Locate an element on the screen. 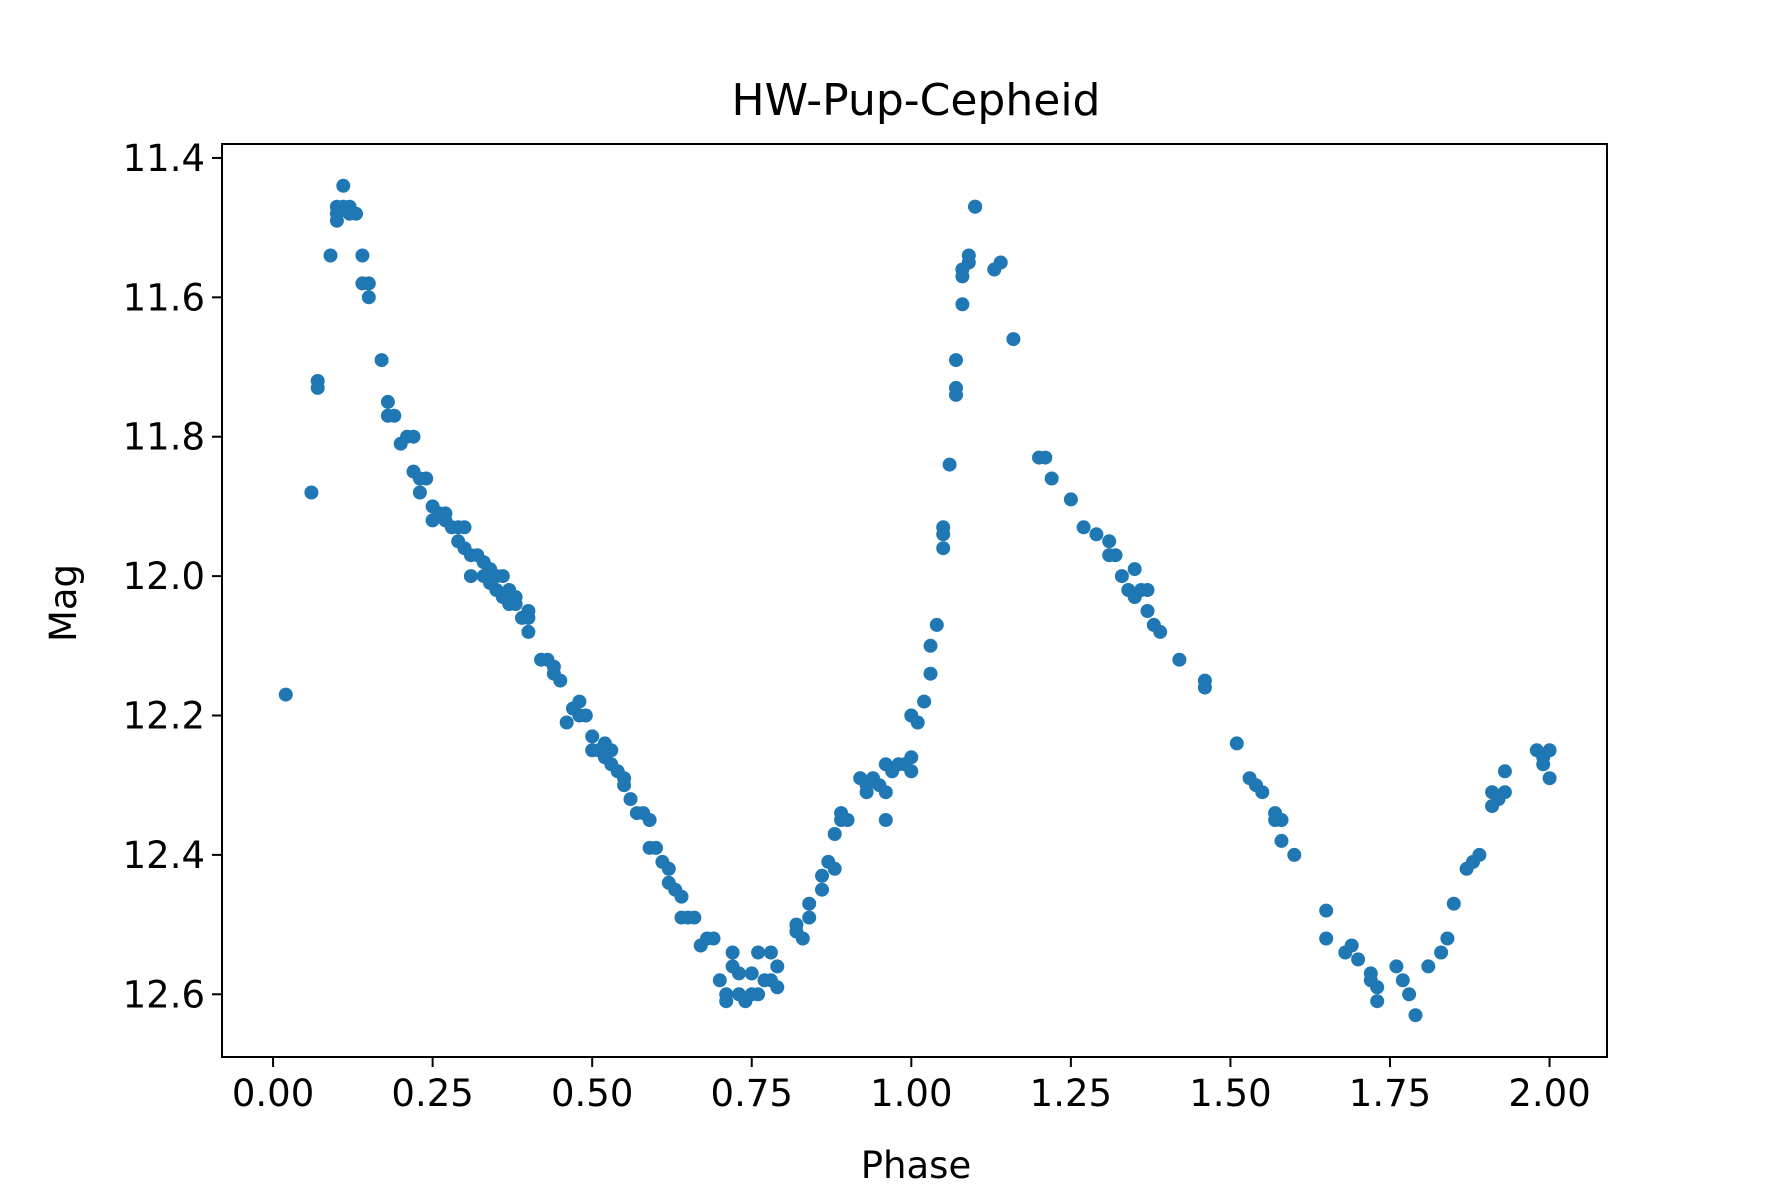 The width and height of the screenshot is (1771, 1186). y-axis-label: Mag is located at coordinates (63, 603).